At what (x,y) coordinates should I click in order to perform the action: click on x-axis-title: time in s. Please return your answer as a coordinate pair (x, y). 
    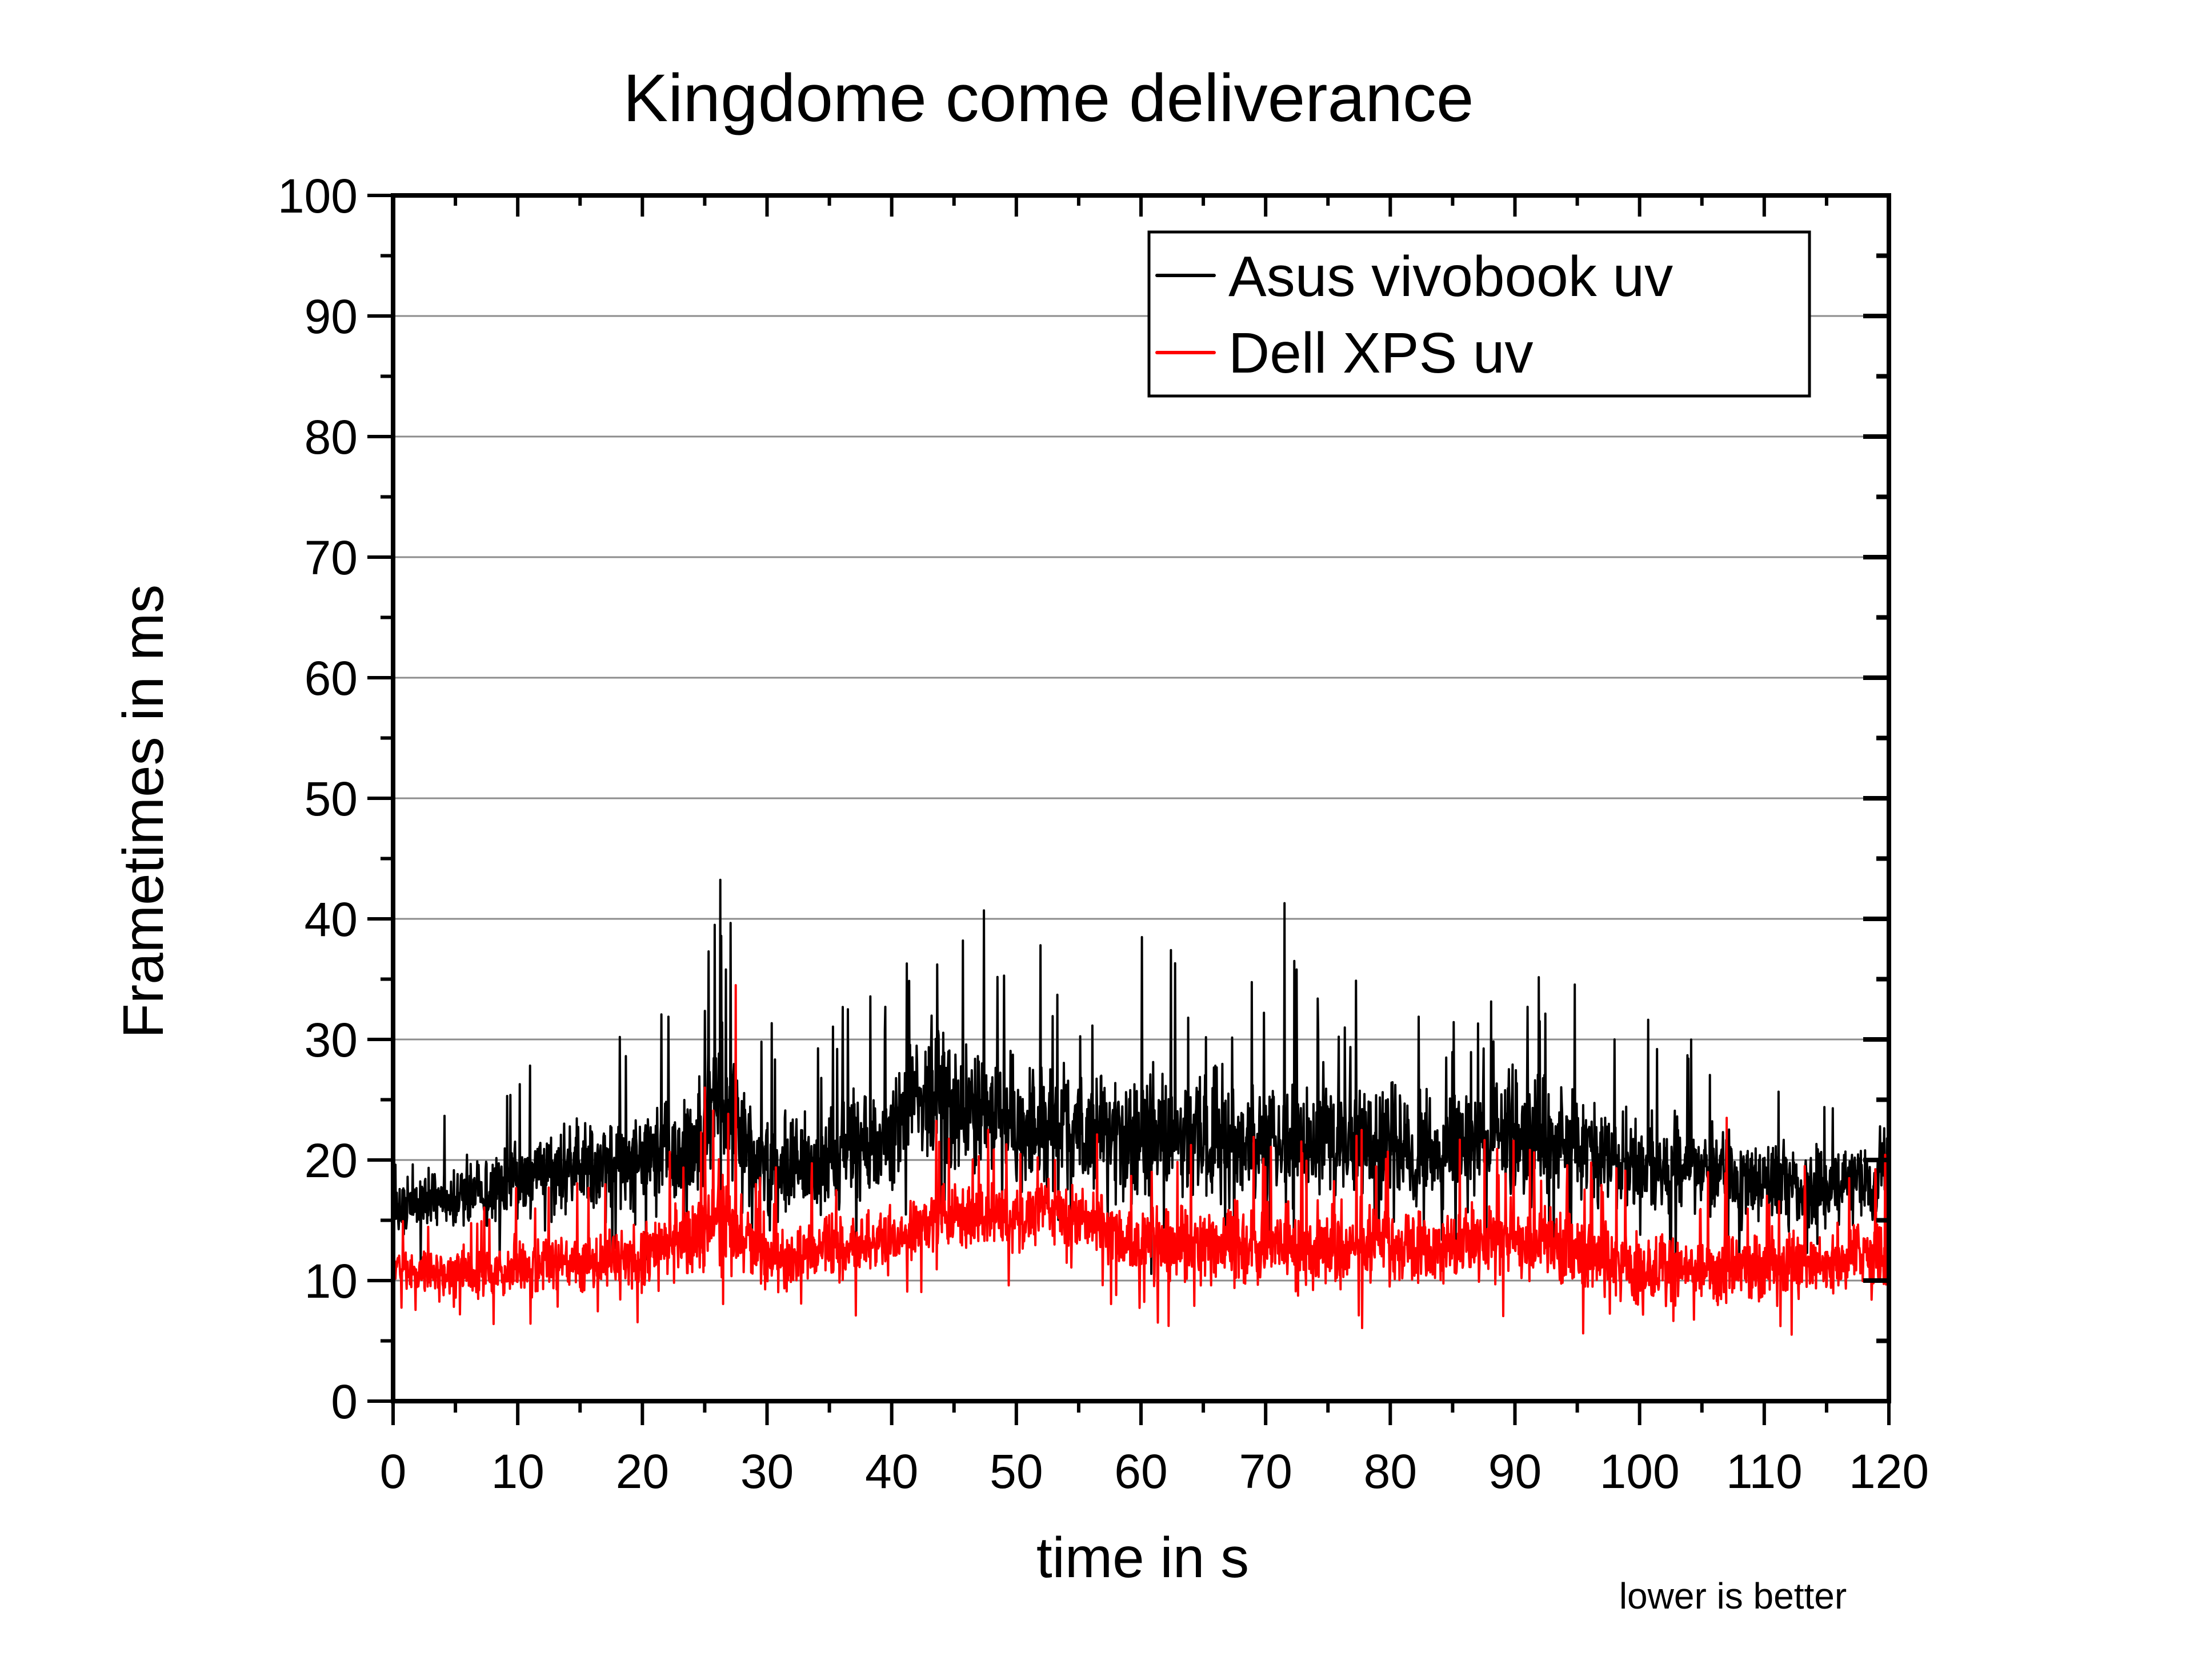
    Looking at the image, I should click on (1143, 1558).